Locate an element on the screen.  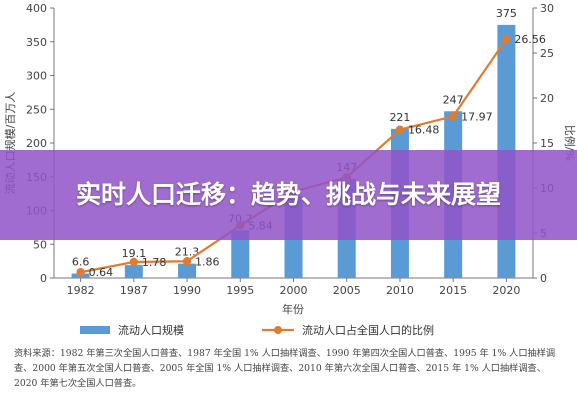
ratio-value-label: 16.48 is located at coordinates (424, 130).